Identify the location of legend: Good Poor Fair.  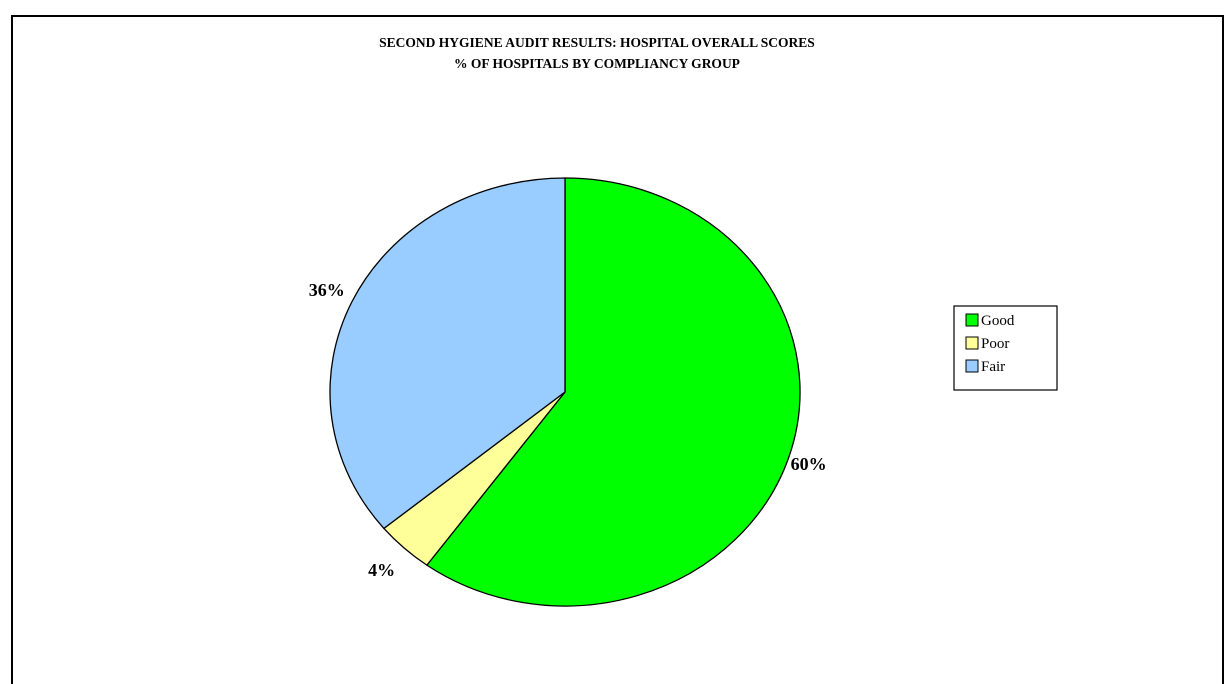
(1005, 348).